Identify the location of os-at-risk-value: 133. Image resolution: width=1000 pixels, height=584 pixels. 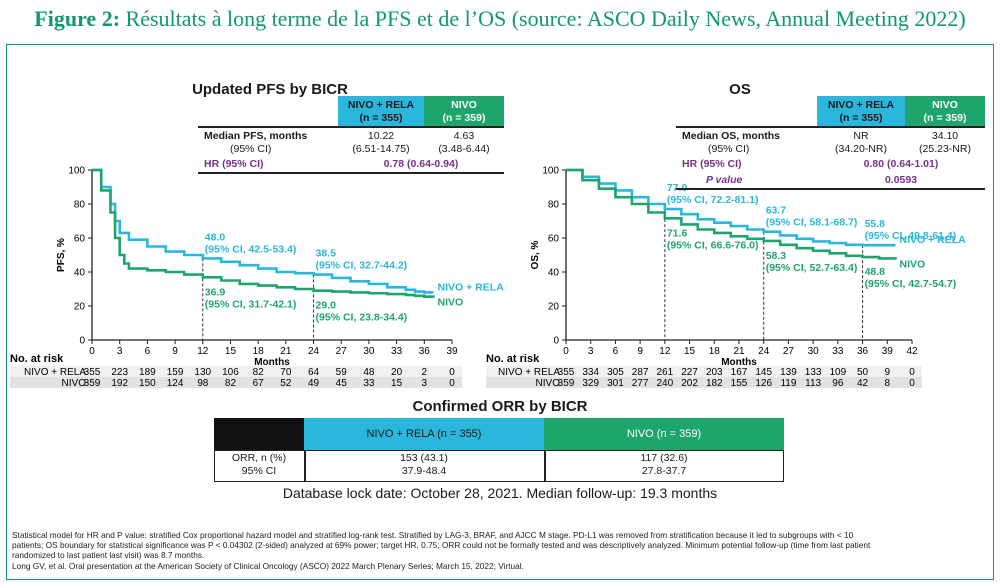
(813, 372).